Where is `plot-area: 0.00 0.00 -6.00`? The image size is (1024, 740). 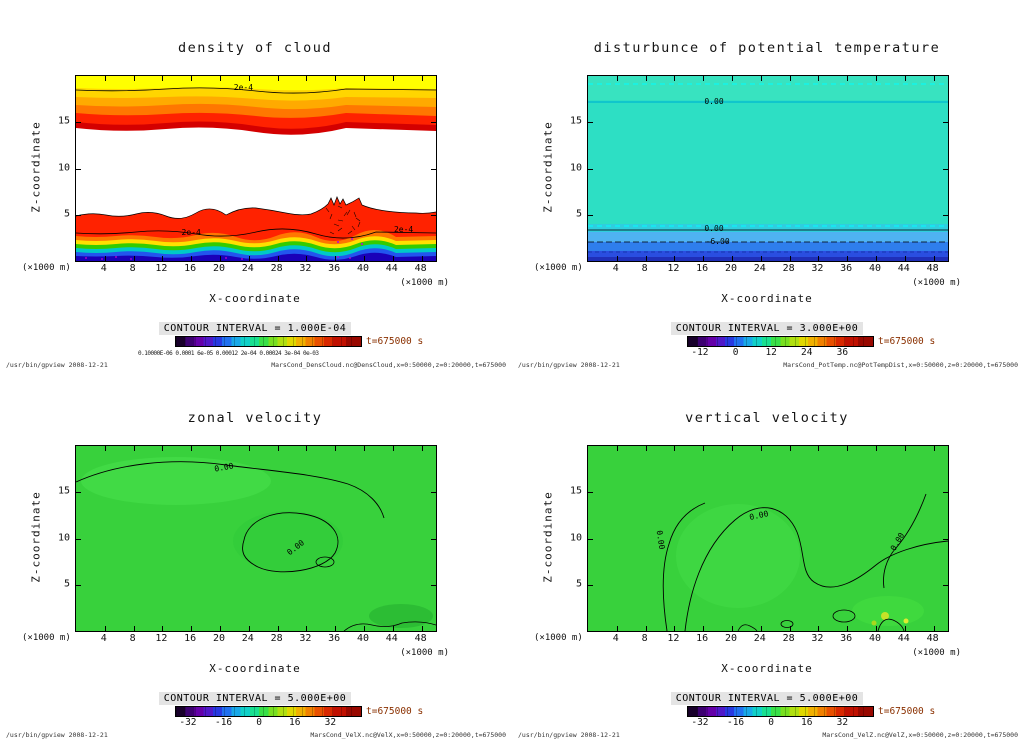
plot-area: 0.00 0.00 -6.00 is located at coordinates (768, 168).